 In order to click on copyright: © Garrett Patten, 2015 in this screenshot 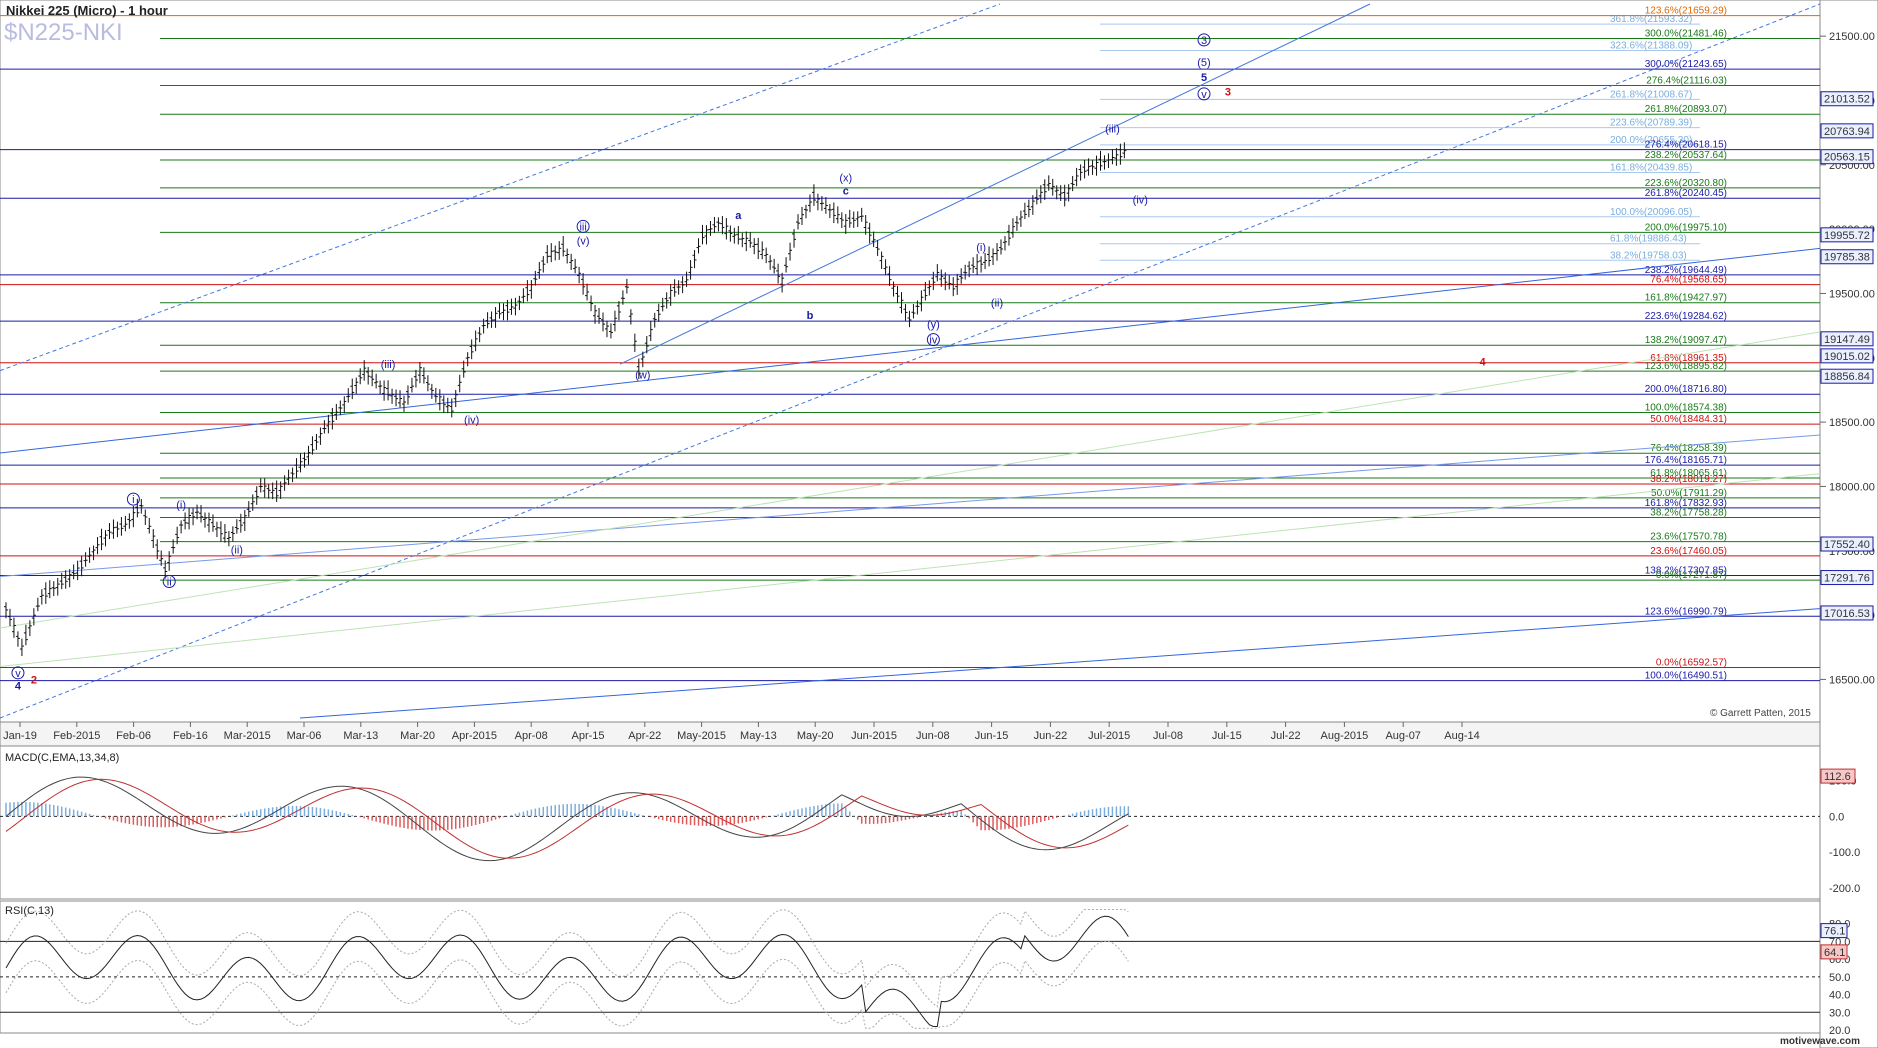, I will do `click(1760, 713)`.